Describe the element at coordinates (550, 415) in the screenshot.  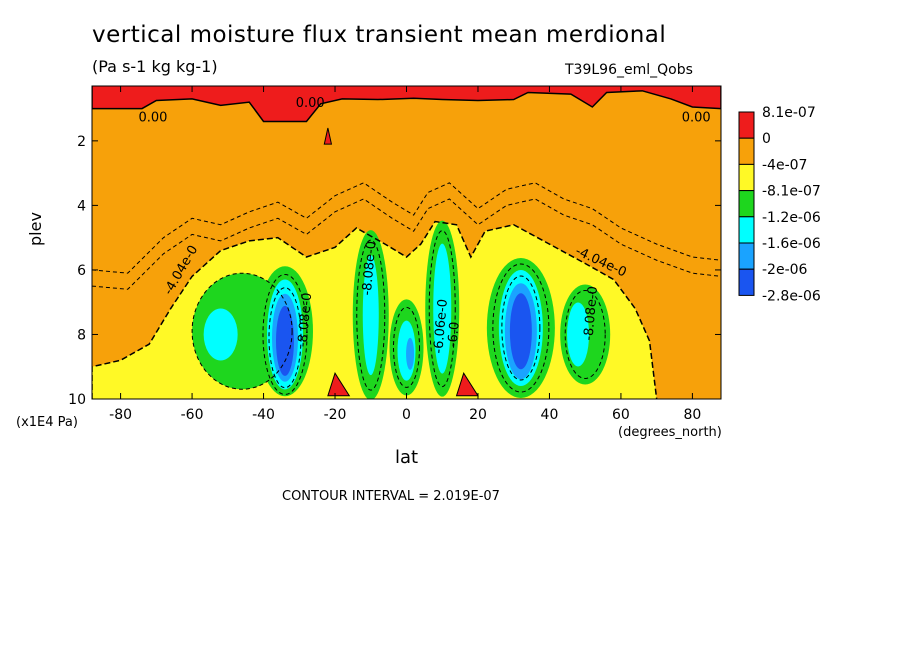
I see `x-tick-label: 40` at that location.